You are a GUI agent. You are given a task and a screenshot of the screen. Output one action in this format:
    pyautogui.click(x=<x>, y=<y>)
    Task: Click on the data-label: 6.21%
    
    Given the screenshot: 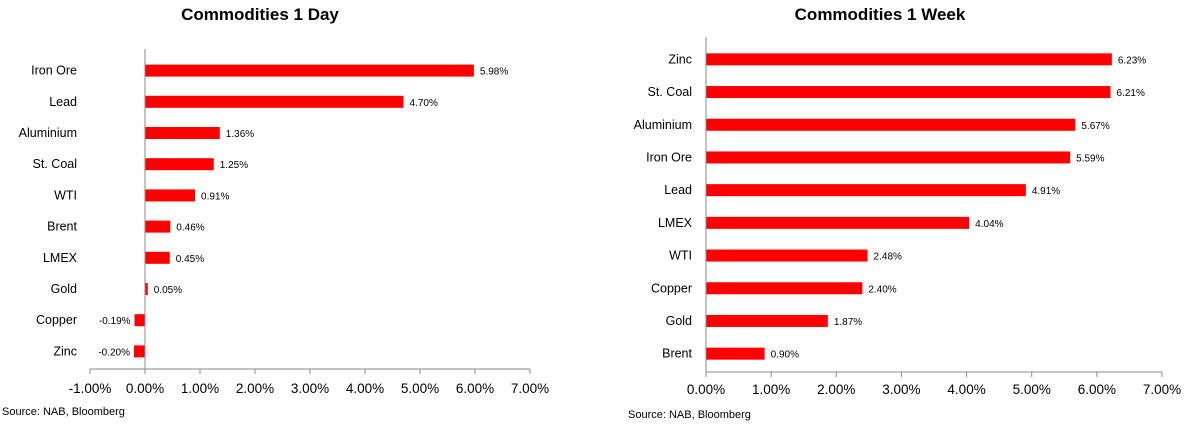 What is the action you would take?
    pyautogui.click(x=1131, y=93)
    